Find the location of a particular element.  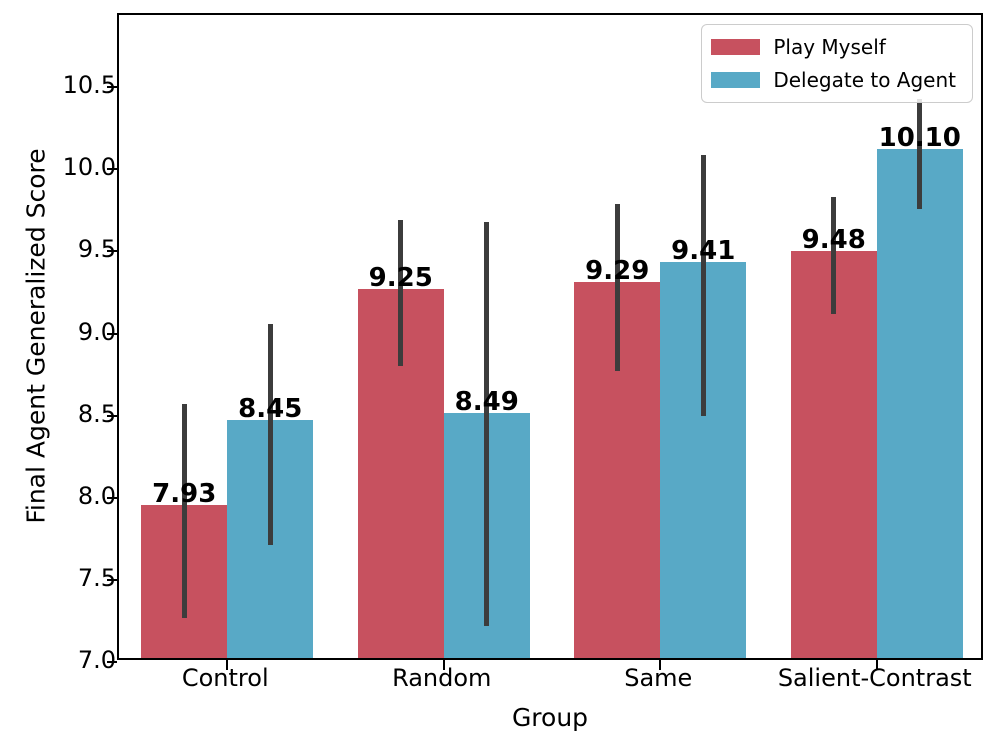

error-bar-random-play-myself is located at coordinates (401, 293).